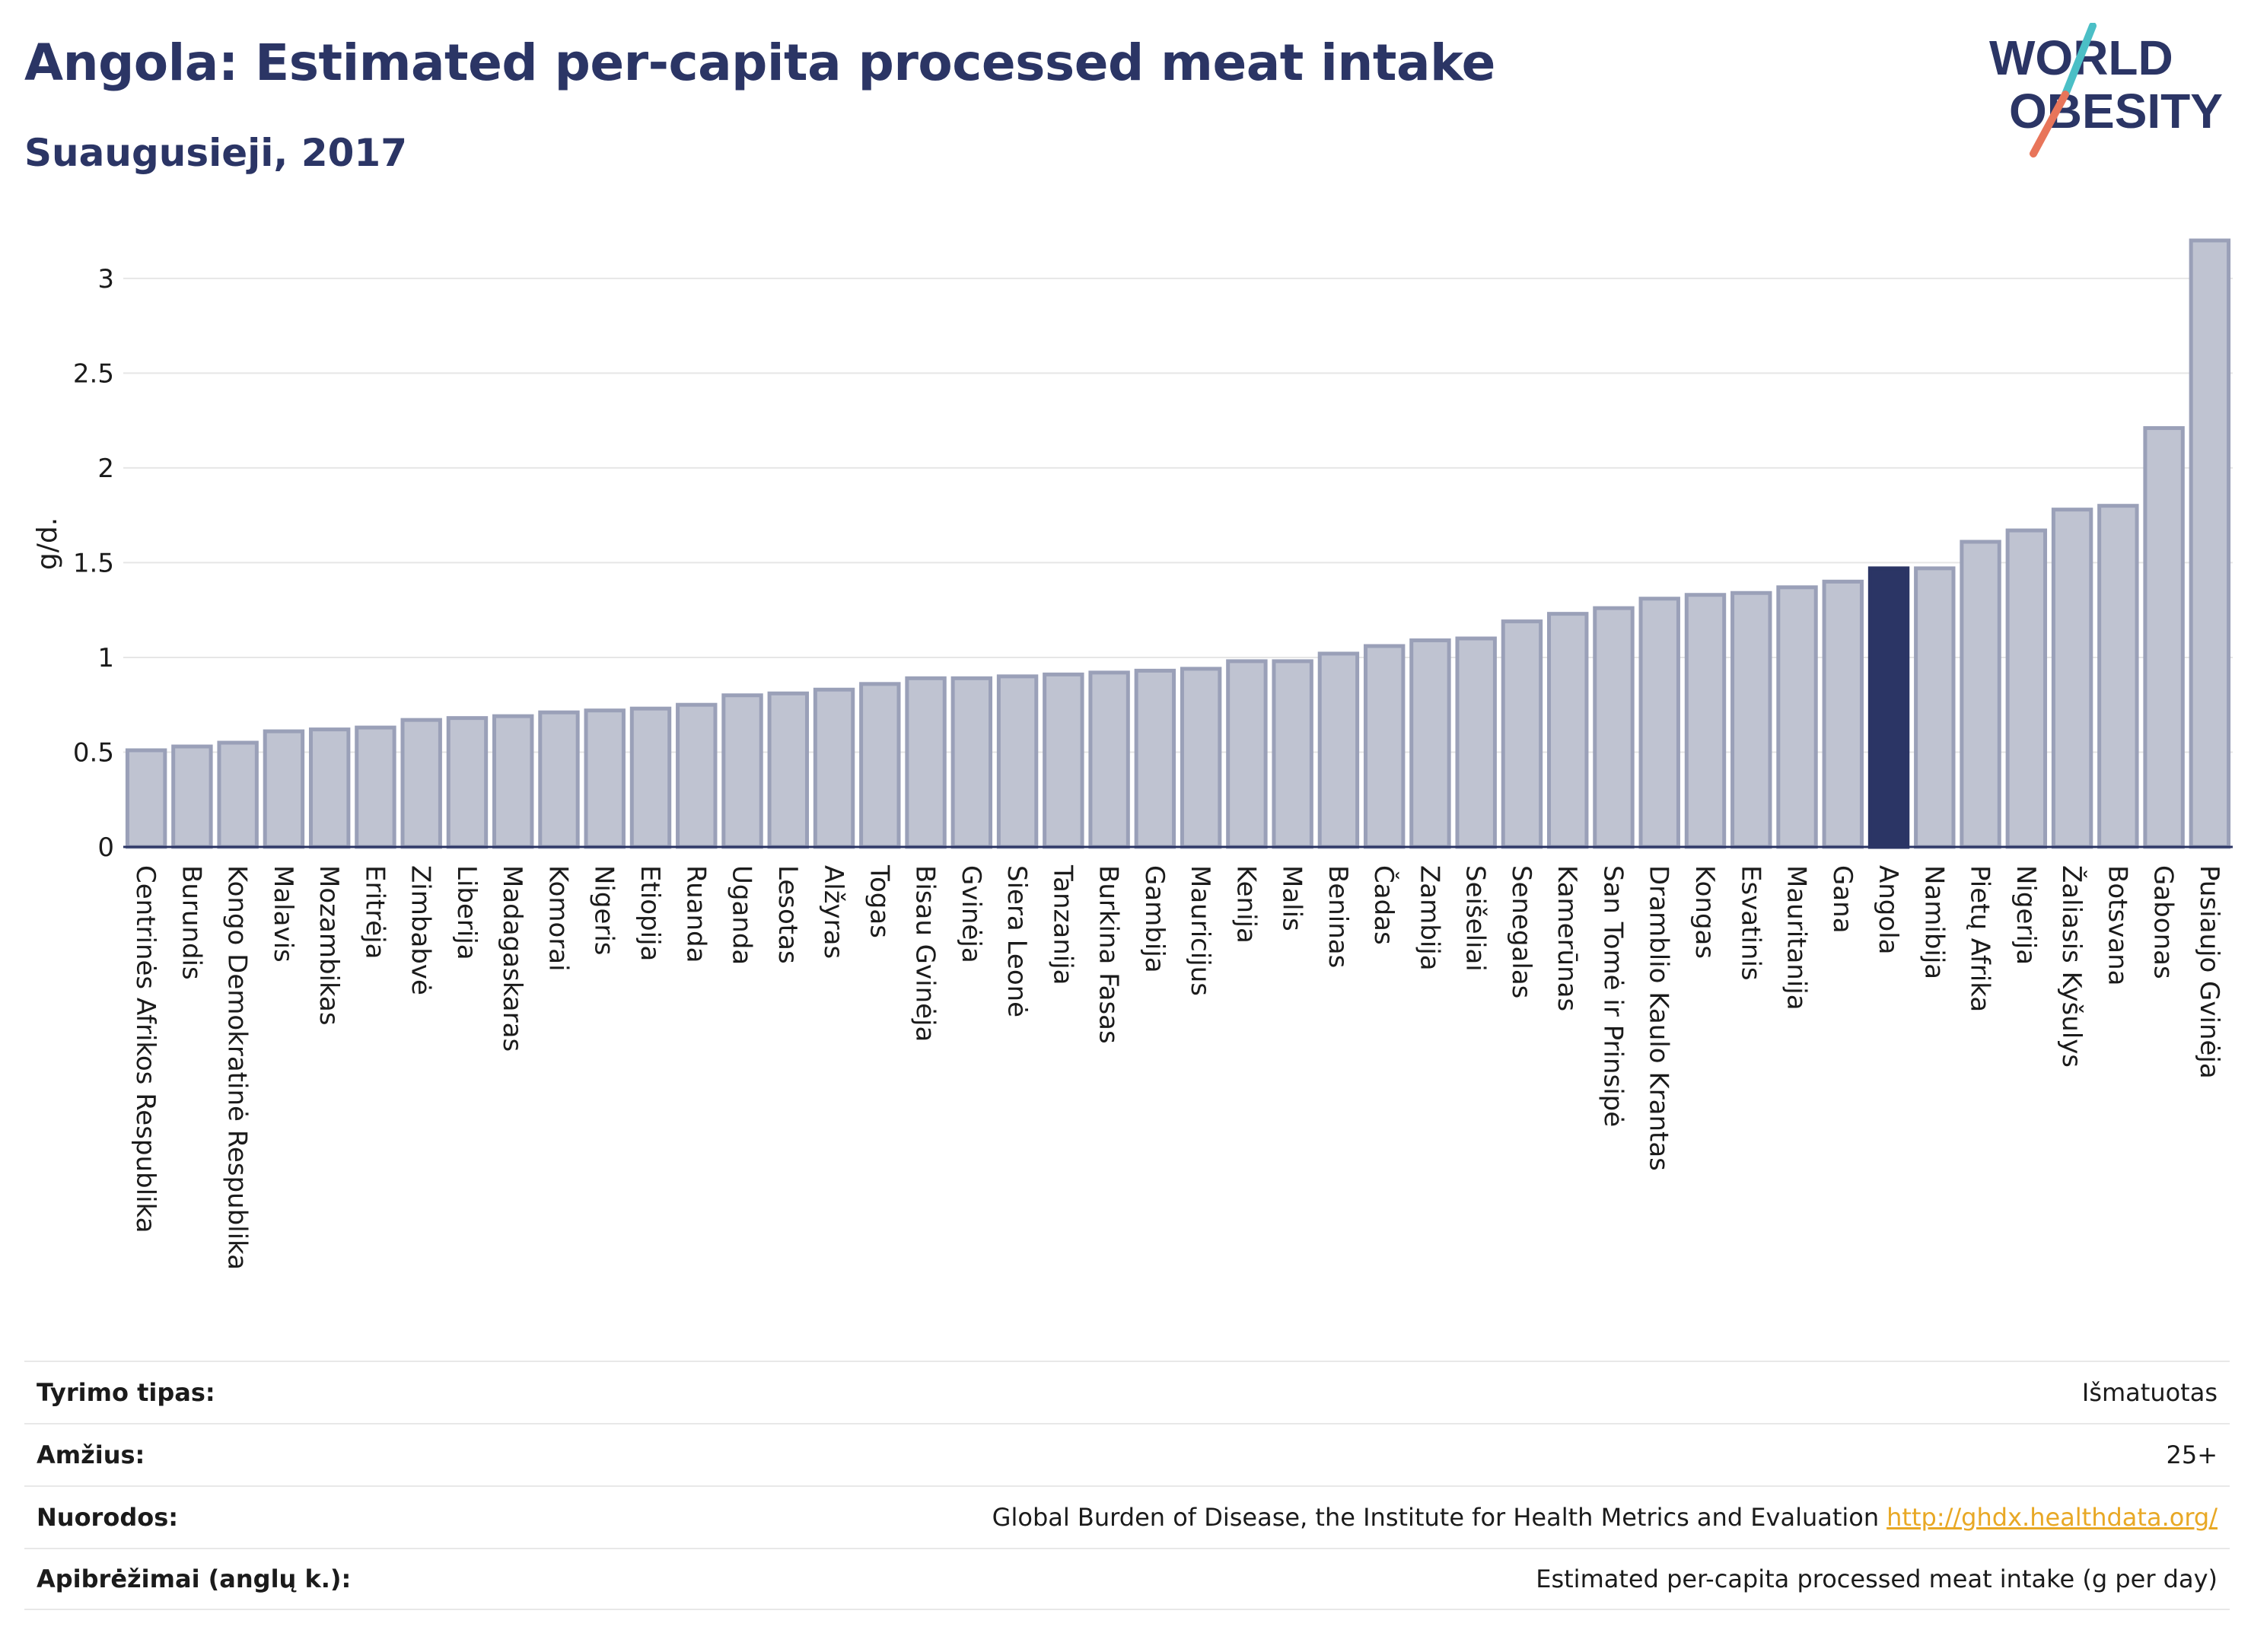  What do you see at coordinates (93, 563) in the screenshot?
I see `y-tick-label: 1.5` at bounding box center [93, 563].